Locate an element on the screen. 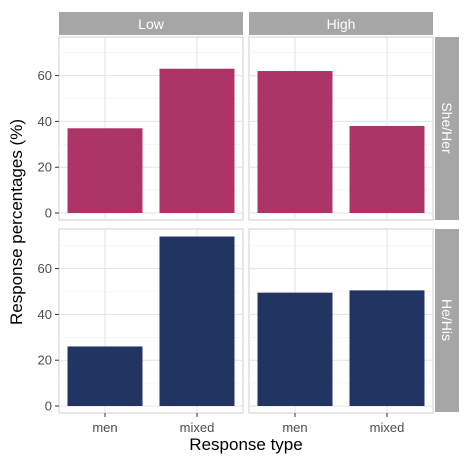  column-strip-high-label: High is located at coordinates (341, 24).